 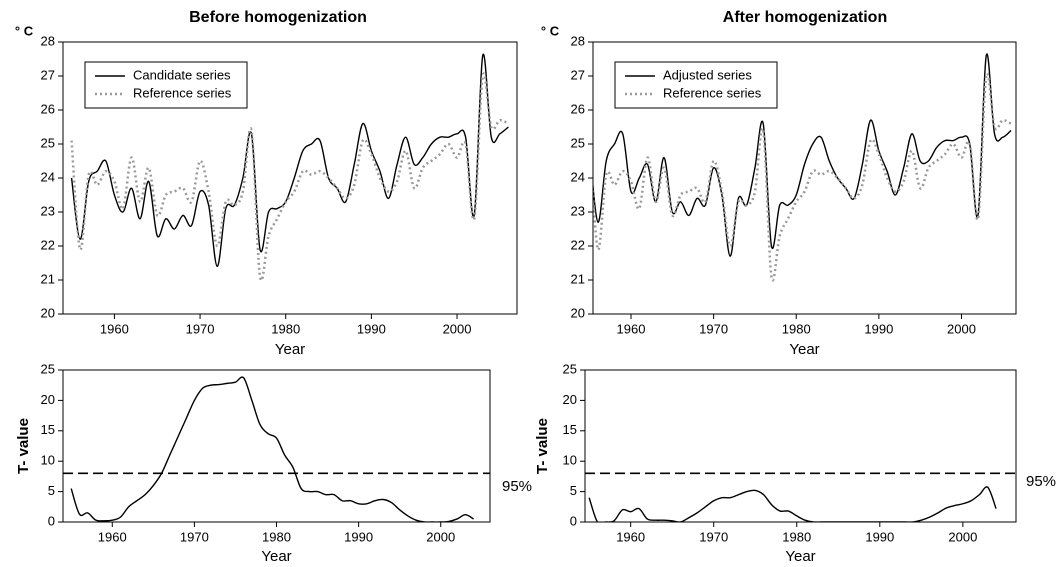 I want to click on legend-label: Adjusted series, so click(x=707, y=74).